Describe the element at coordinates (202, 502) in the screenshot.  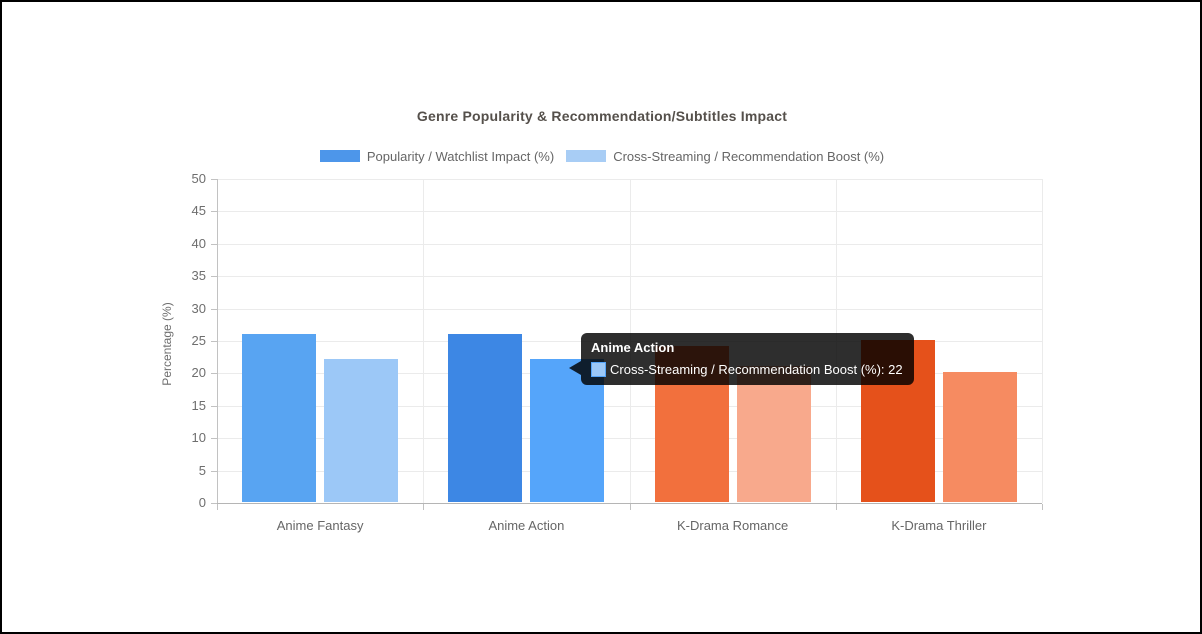
I see `y-tick-label: 0` at that location.